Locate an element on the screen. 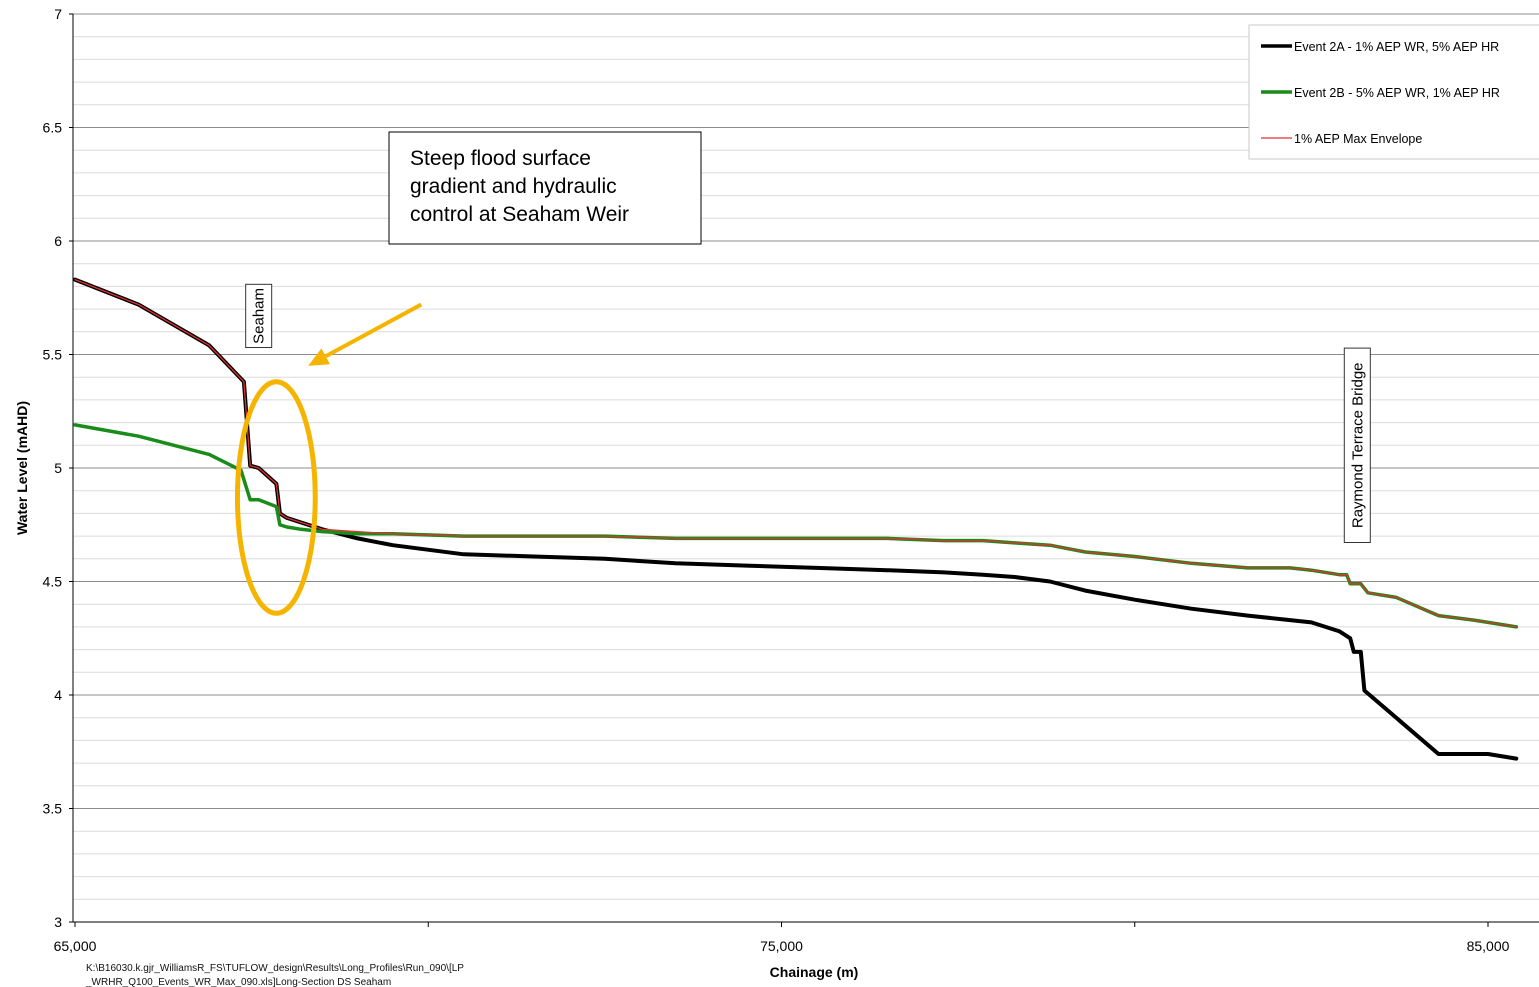 This screenshot has width=1539, height=987. marker-label-raymond-terrace-bridge: Raymond Terrace Bridge is located at coordinates (1357, 445).